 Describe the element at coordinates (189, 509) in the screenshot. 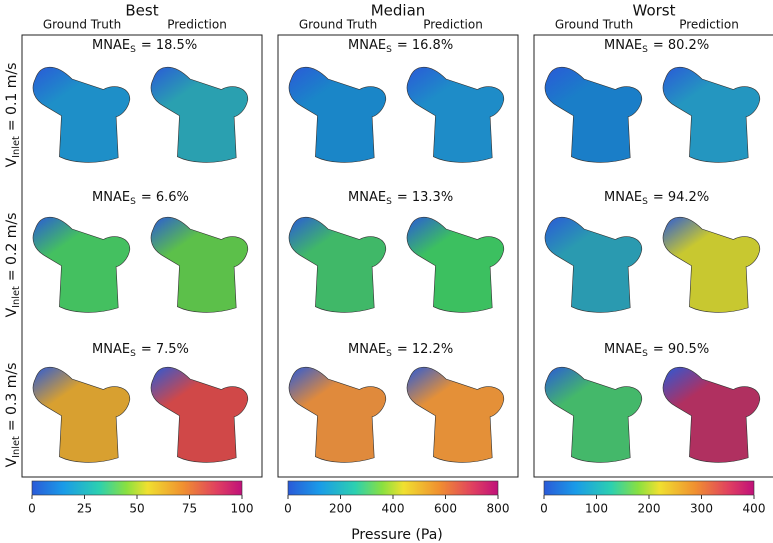

I see `colorbar-tick-label: 75` at that location.